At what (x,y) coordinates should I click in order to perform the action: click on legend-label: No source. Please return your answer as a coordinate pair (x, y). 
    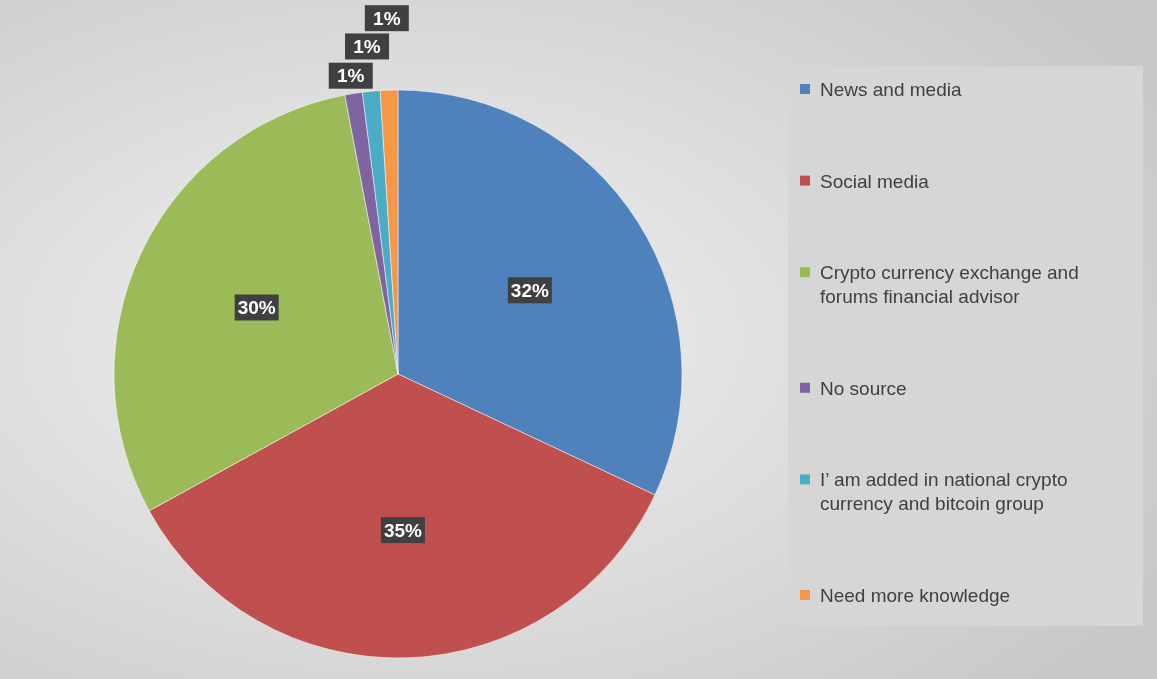
    Looking at the image, I should click on (863, 388).